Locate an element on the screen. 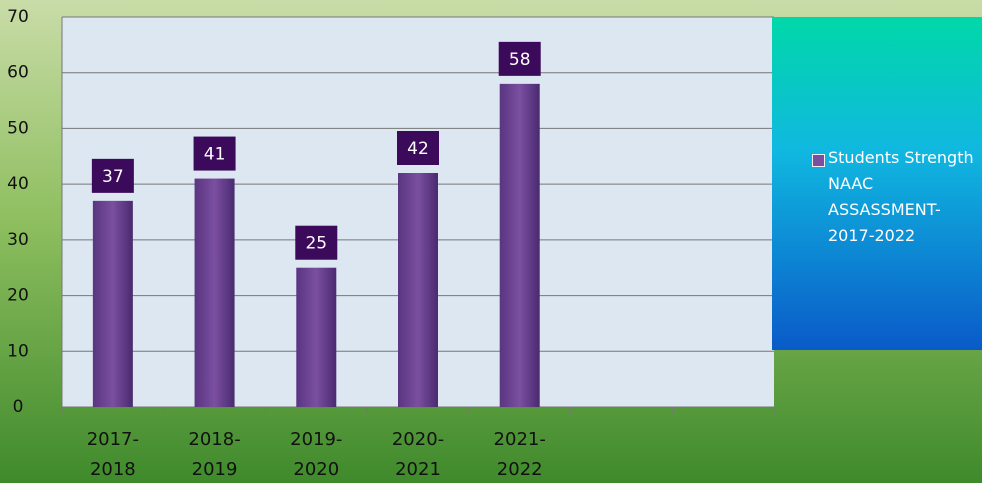 This screenshot has width=982, height=483. x-tick-label: 2017-2018 is located at coordinates (112, 454).